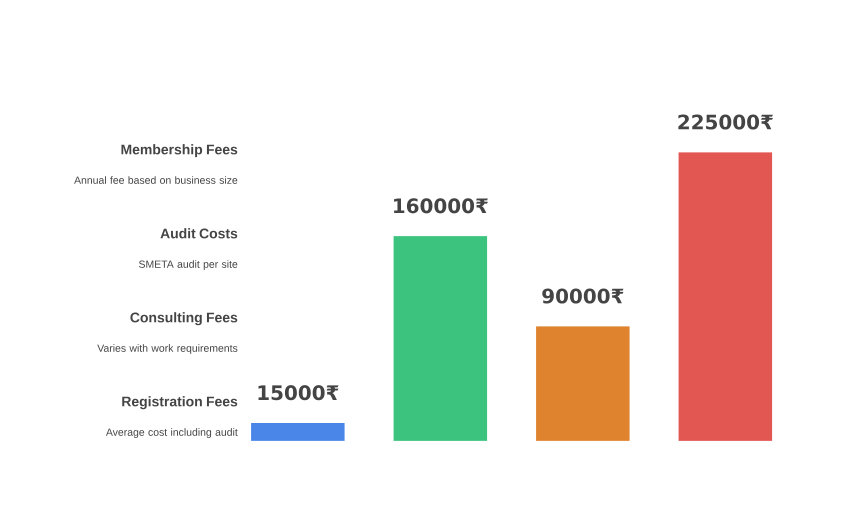 The width and height of the screenshot is (864, 528). What do you see at coordinates (172, 433) in the screenshot?
I see `annotation: Average cost including audit` at bounding box center [172, 433].